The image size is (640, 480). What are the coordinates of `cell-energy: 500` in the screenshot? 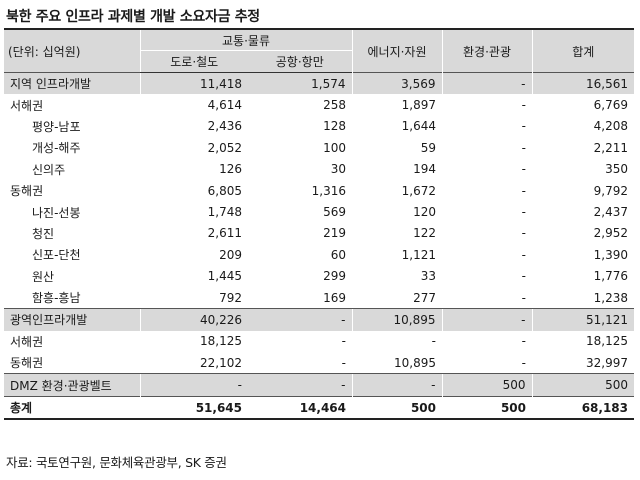 It's located at (397, 408).